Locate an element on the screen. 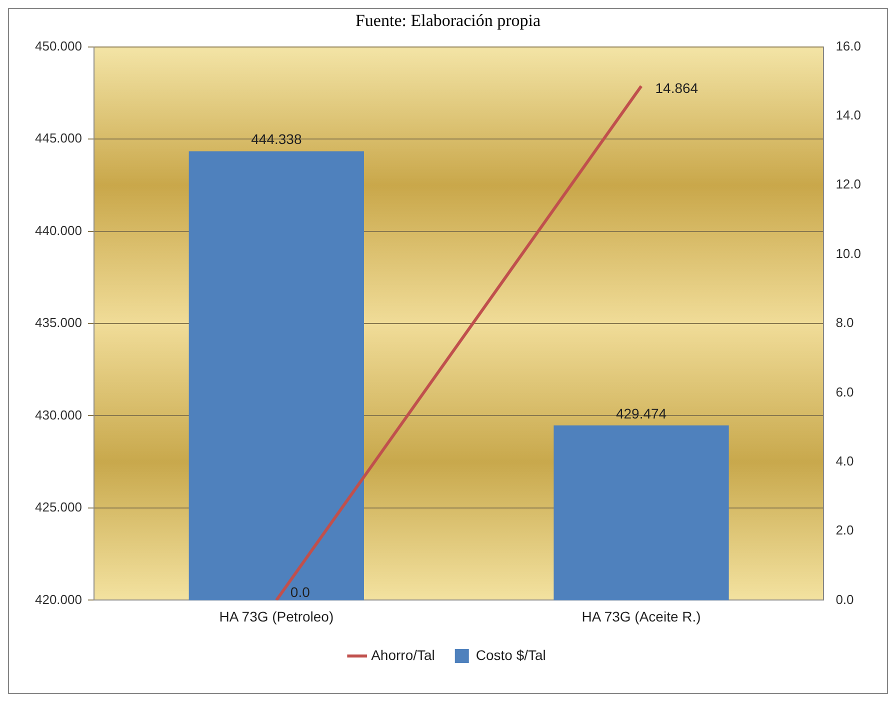 The image size is (896, 706). y-tick-label: 445.000 is located at coordinates (58, 138).